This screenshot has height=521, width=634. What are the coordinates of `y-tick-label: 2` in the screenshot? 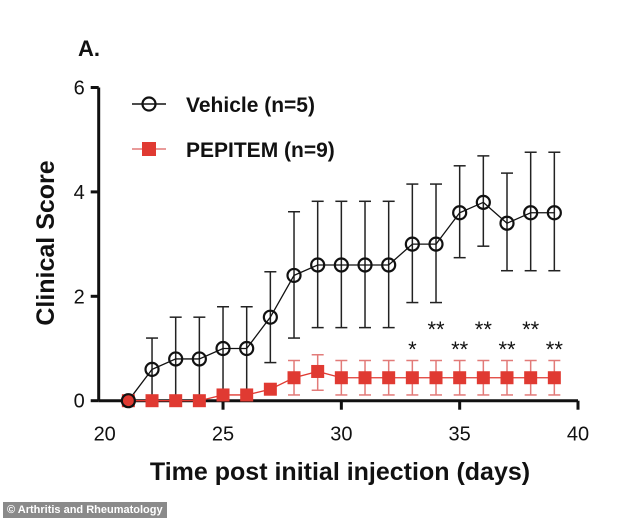 It's located at (79, 297).